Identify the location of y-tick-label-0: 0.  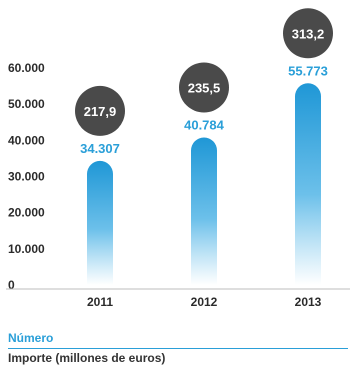
(11, 285).